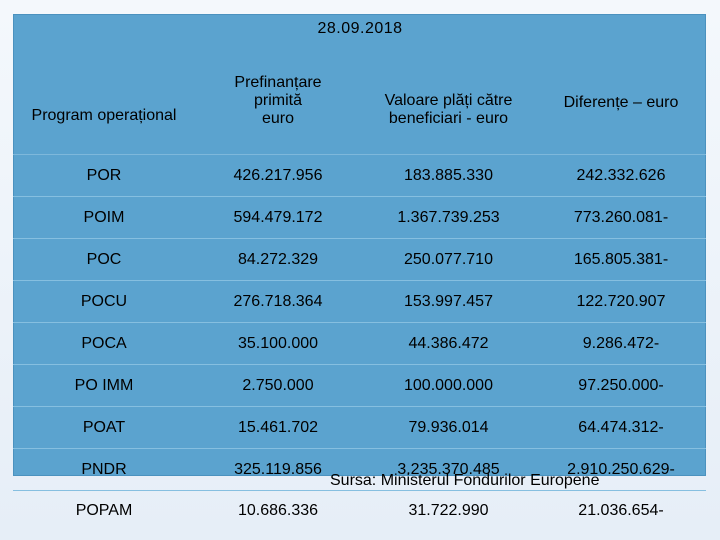 The image size is (720, 540). Describe the element at coordinates (621, 510) in the screenshot. I see `cell-diferente: 21.036.654-` at that location.